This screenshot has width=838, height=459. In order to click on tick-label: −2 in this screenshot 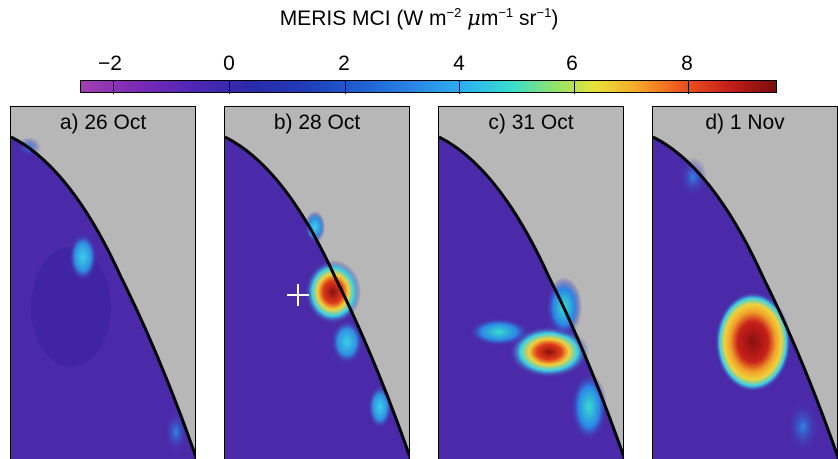, I will do `click(110, 63)`.